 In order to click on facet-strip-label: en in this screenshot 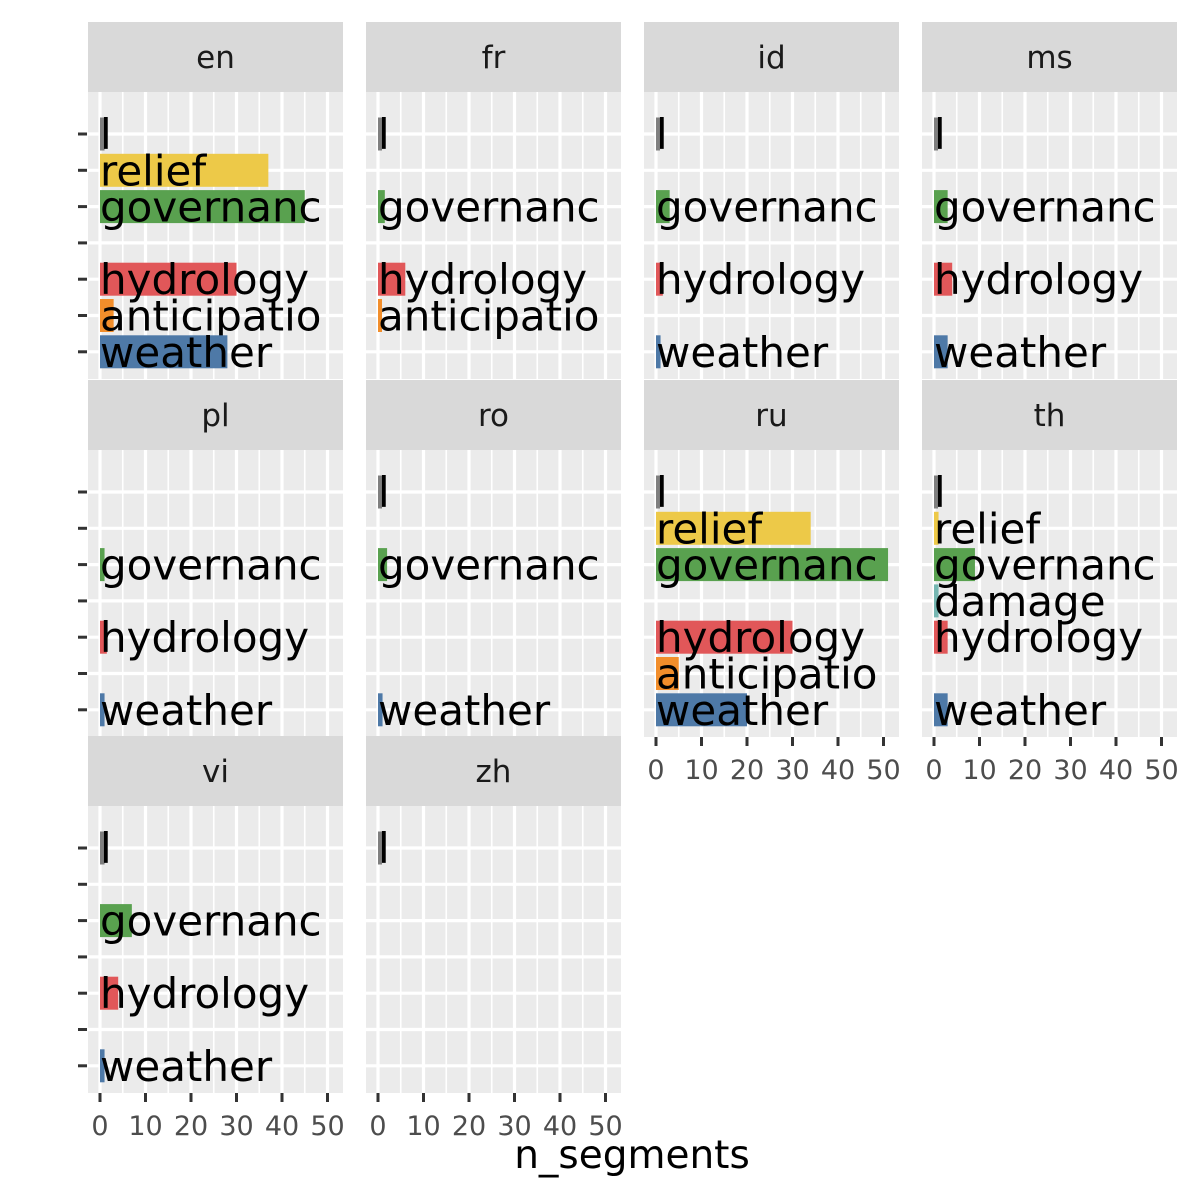, I will do `click(215, 58)`.